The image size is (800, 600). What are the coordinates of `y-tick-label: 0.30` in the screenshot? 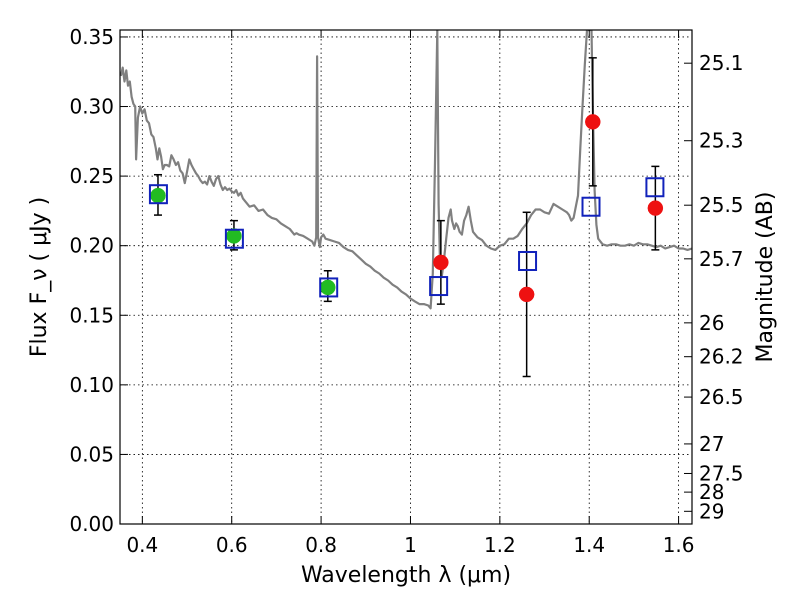 It's located at (91, 107).